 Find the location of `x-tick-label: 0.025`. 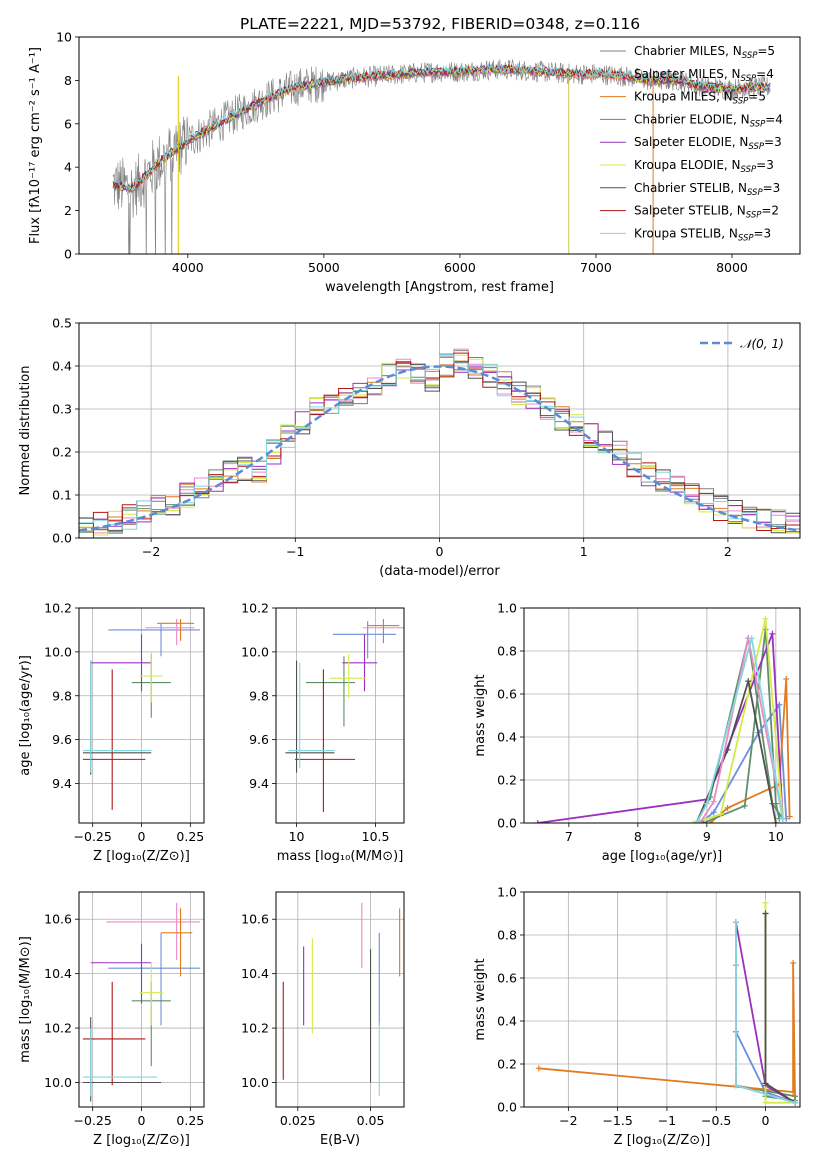

x-tick-label: 0.025 is located at coordinates (298, 1120).